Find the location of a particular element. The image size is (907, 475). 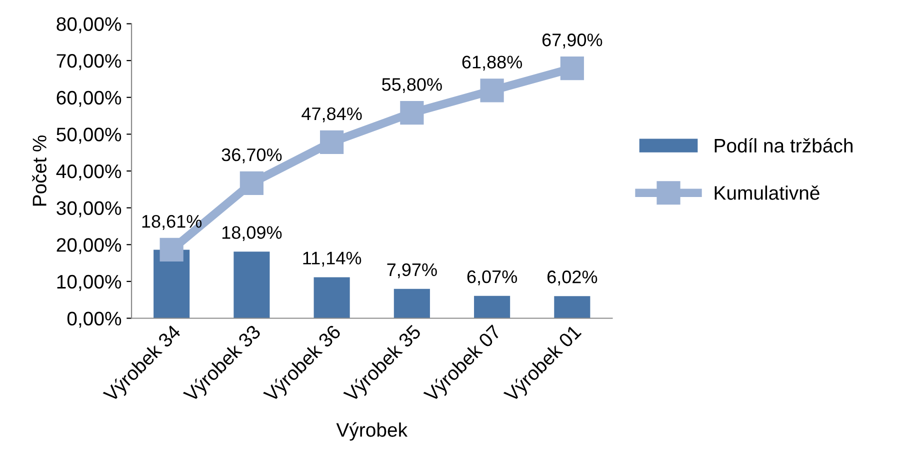

data-label: 7,97% is located at coordinates (412, 270).